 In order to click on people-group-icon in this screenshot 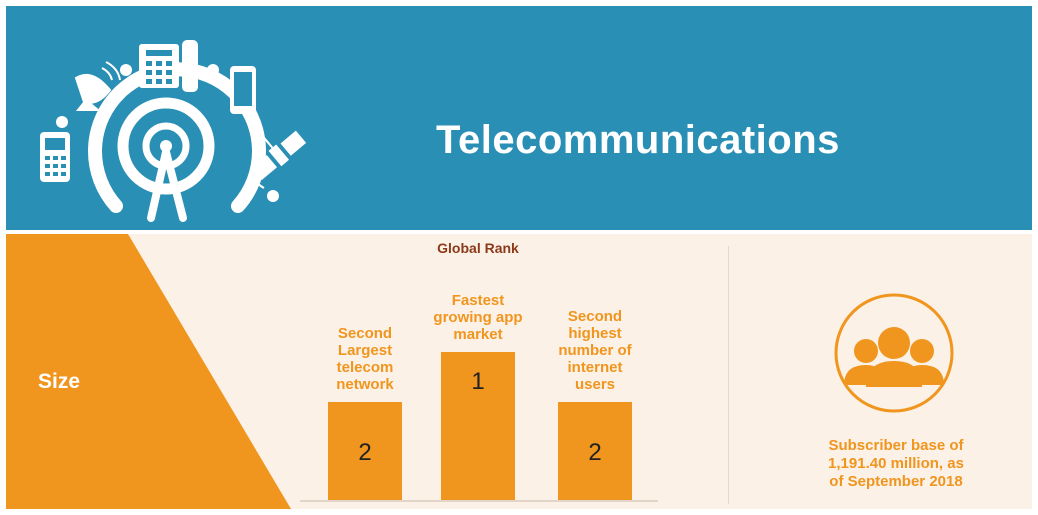, I will do `click(894, 353)`.